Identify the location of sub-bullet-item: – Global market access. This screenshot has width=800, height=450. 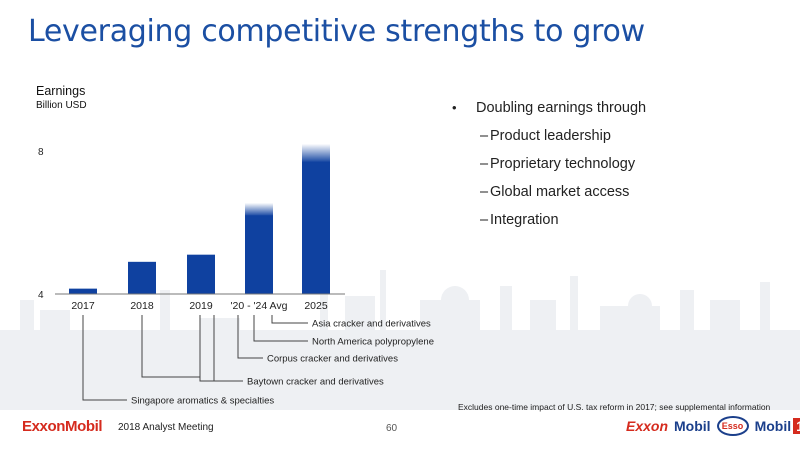
(549, 198).